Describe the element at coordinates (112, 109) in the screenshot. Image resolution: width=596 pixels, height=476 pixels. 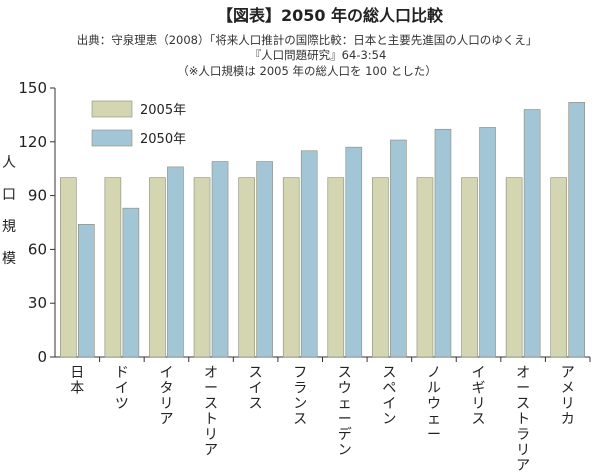
I see `legend-swatch-2005` at that location.